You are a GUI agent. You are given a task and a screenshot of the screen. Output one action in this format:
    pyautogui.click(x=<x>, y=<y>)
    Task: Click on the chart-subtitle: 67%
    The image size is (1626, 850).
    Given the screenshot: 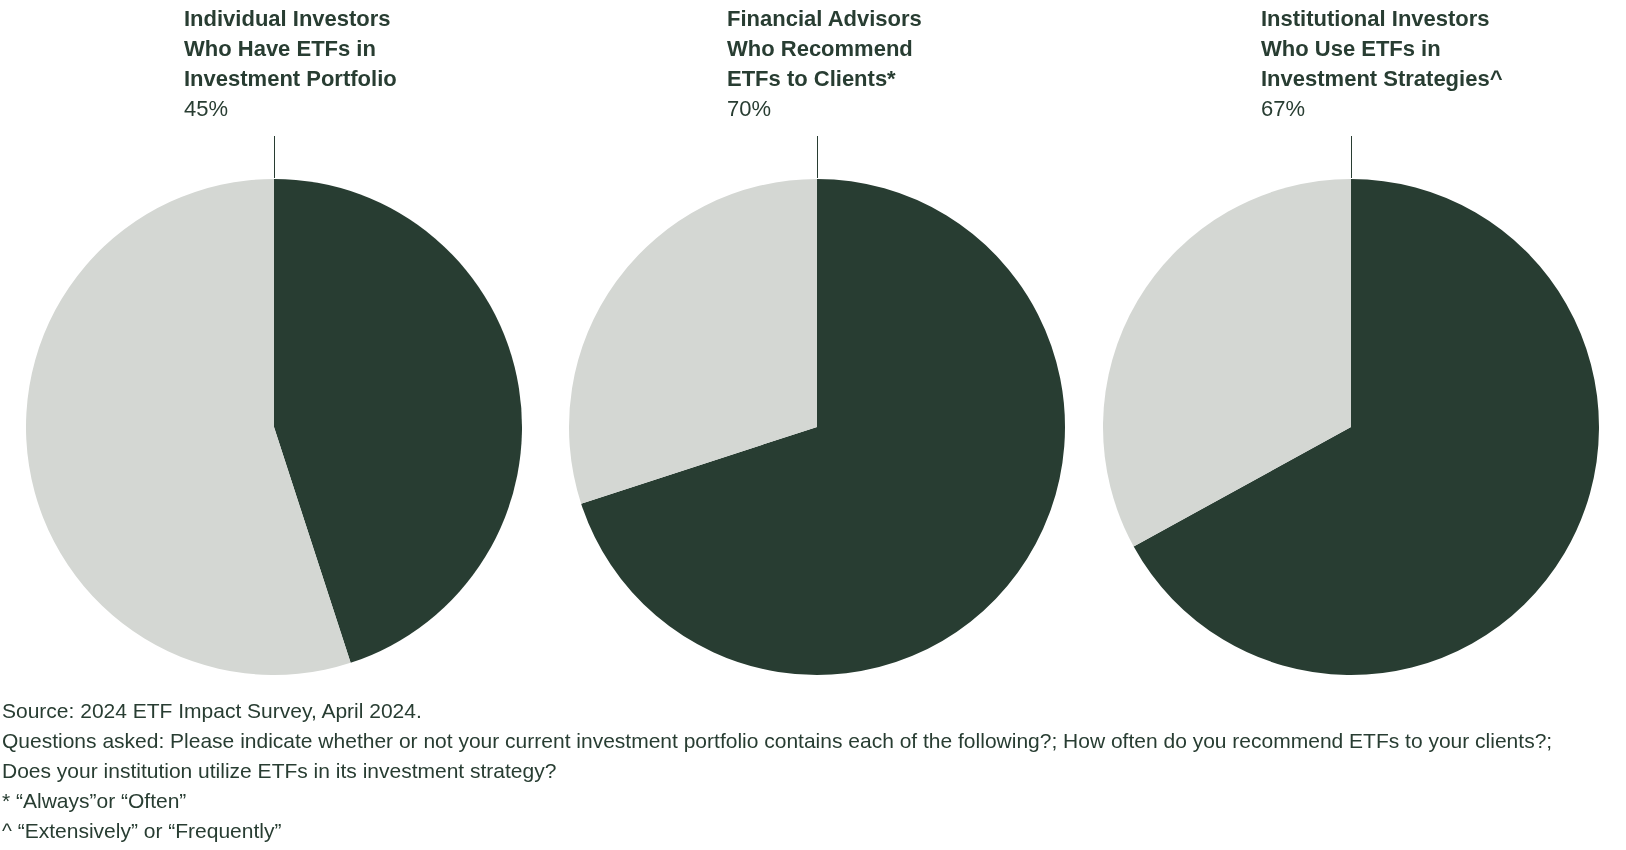 What is the action you would take?
    pyautogui.click(x=1283, y=109)
    